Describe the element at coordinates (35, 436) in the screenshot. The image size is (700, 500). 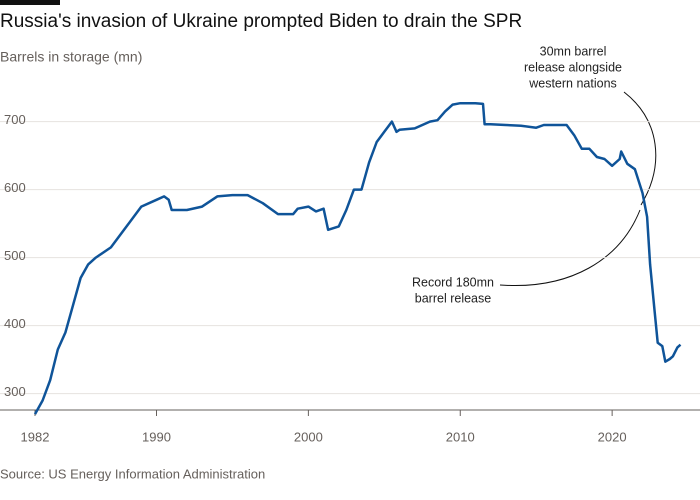
I see `x-tick-label: 1982` at that location.